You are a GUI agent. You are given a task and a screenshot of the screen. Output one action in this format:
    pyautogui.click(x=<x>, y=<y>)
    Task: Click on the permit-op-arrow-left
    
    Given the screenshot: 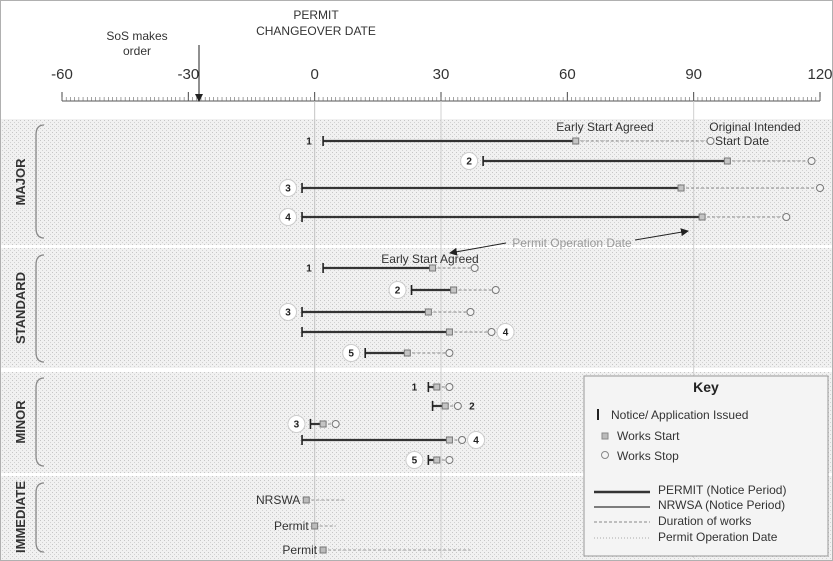 What is the action you would take?
    pyautogui.click(x=478, y=249)
    